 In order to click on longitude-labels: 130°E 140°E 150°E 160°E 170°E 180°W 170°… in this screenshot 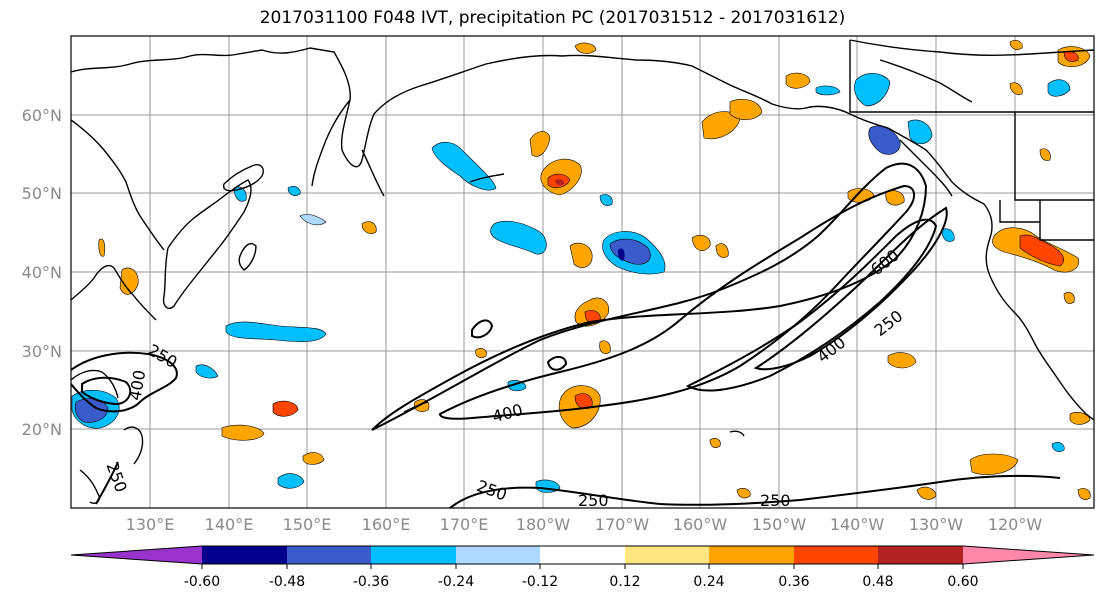, I will do `click(584, 524)`.